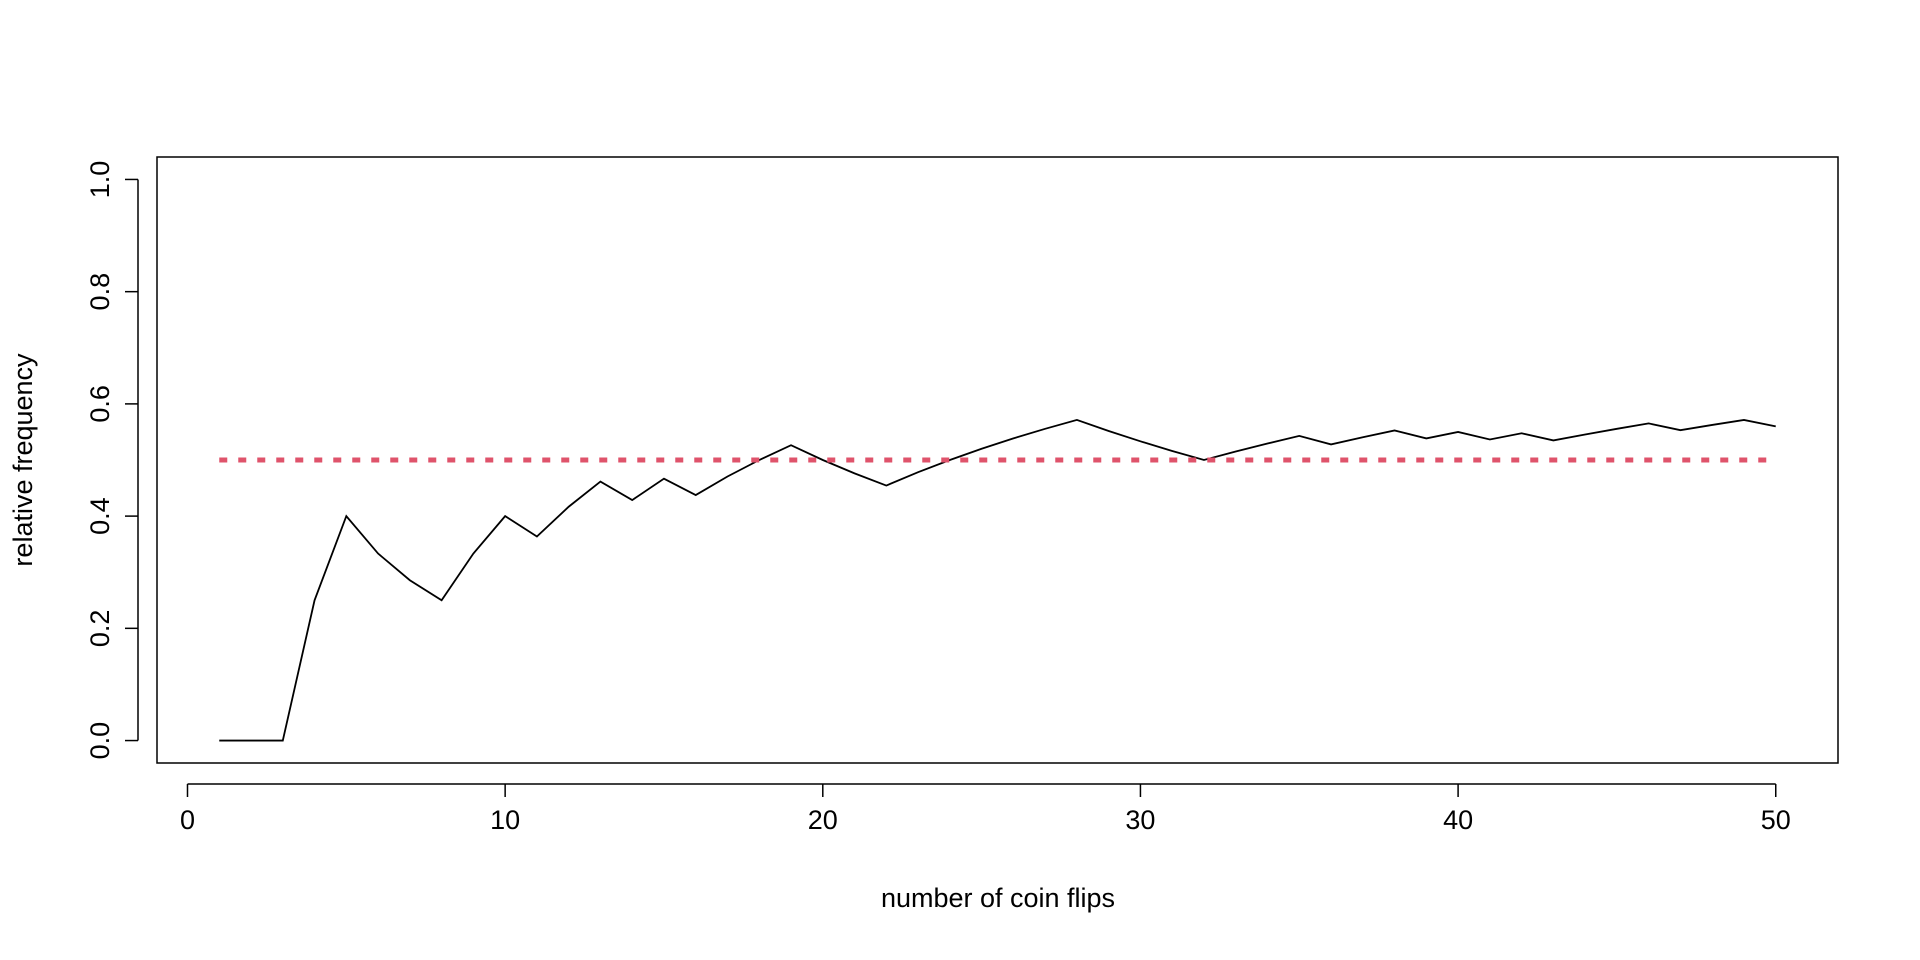 This screenshot has height=960, width=1920. What do you see at coordinates (100, 292) in the screenshot?
I see `y-tick-label: 0.8` at bounding box center [100, 292].